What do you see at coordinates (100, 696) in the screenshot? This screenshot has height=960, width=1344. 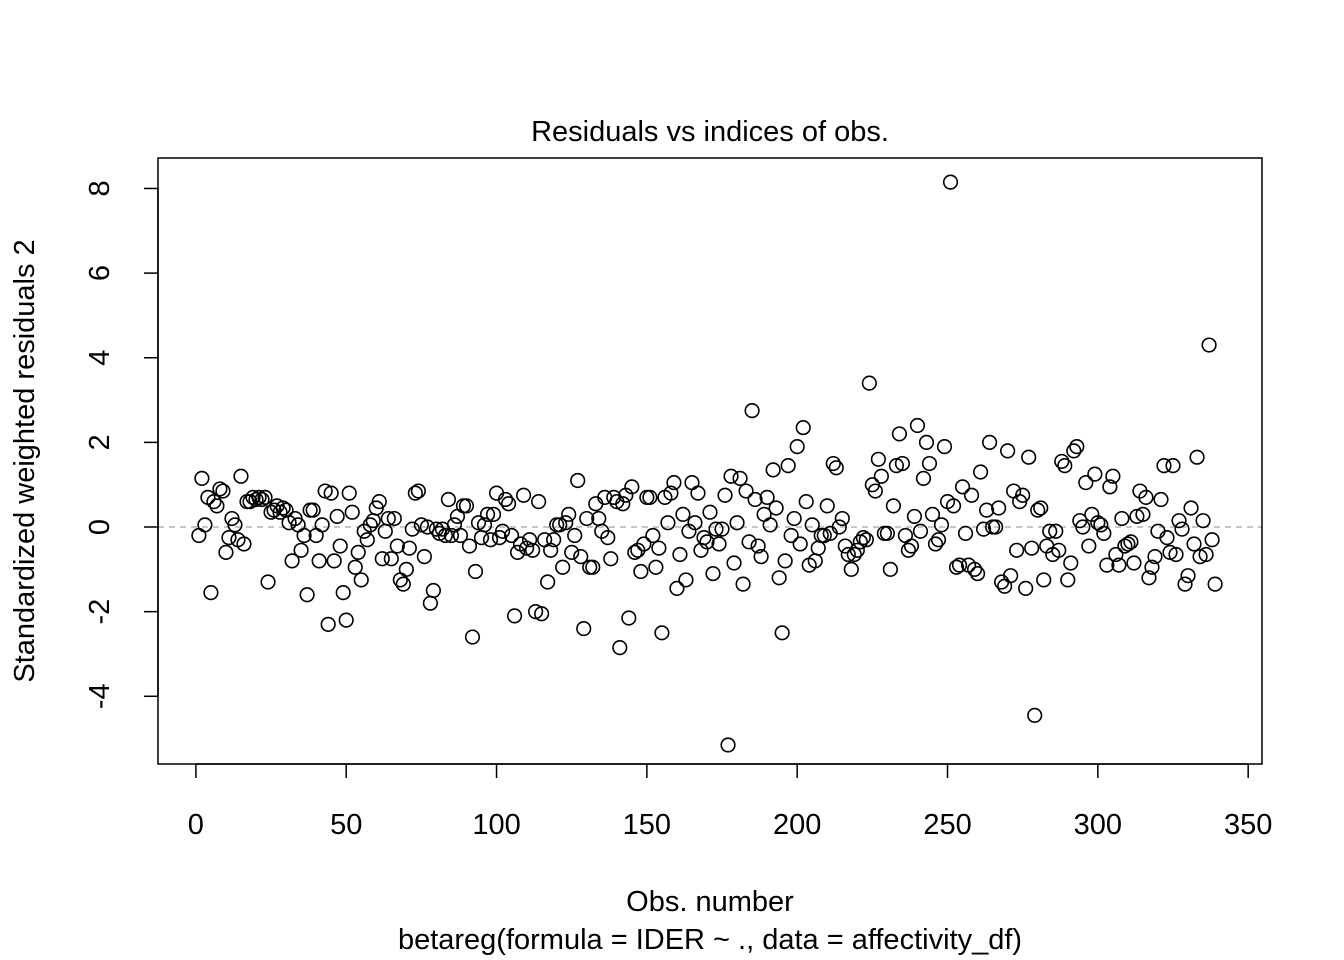 I see `y-tick-label: -4` at bounding box center [100, 696].